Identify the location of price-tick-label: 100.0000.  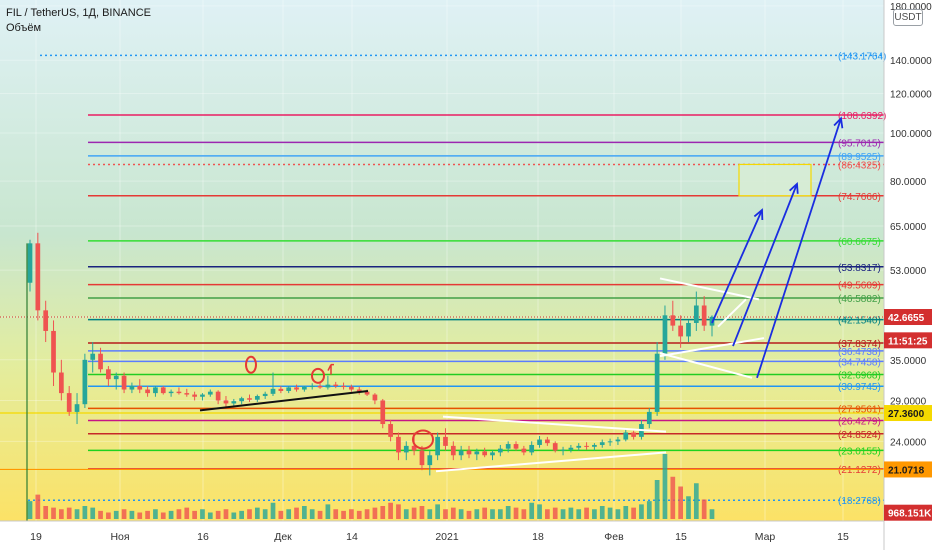
(911, 134).